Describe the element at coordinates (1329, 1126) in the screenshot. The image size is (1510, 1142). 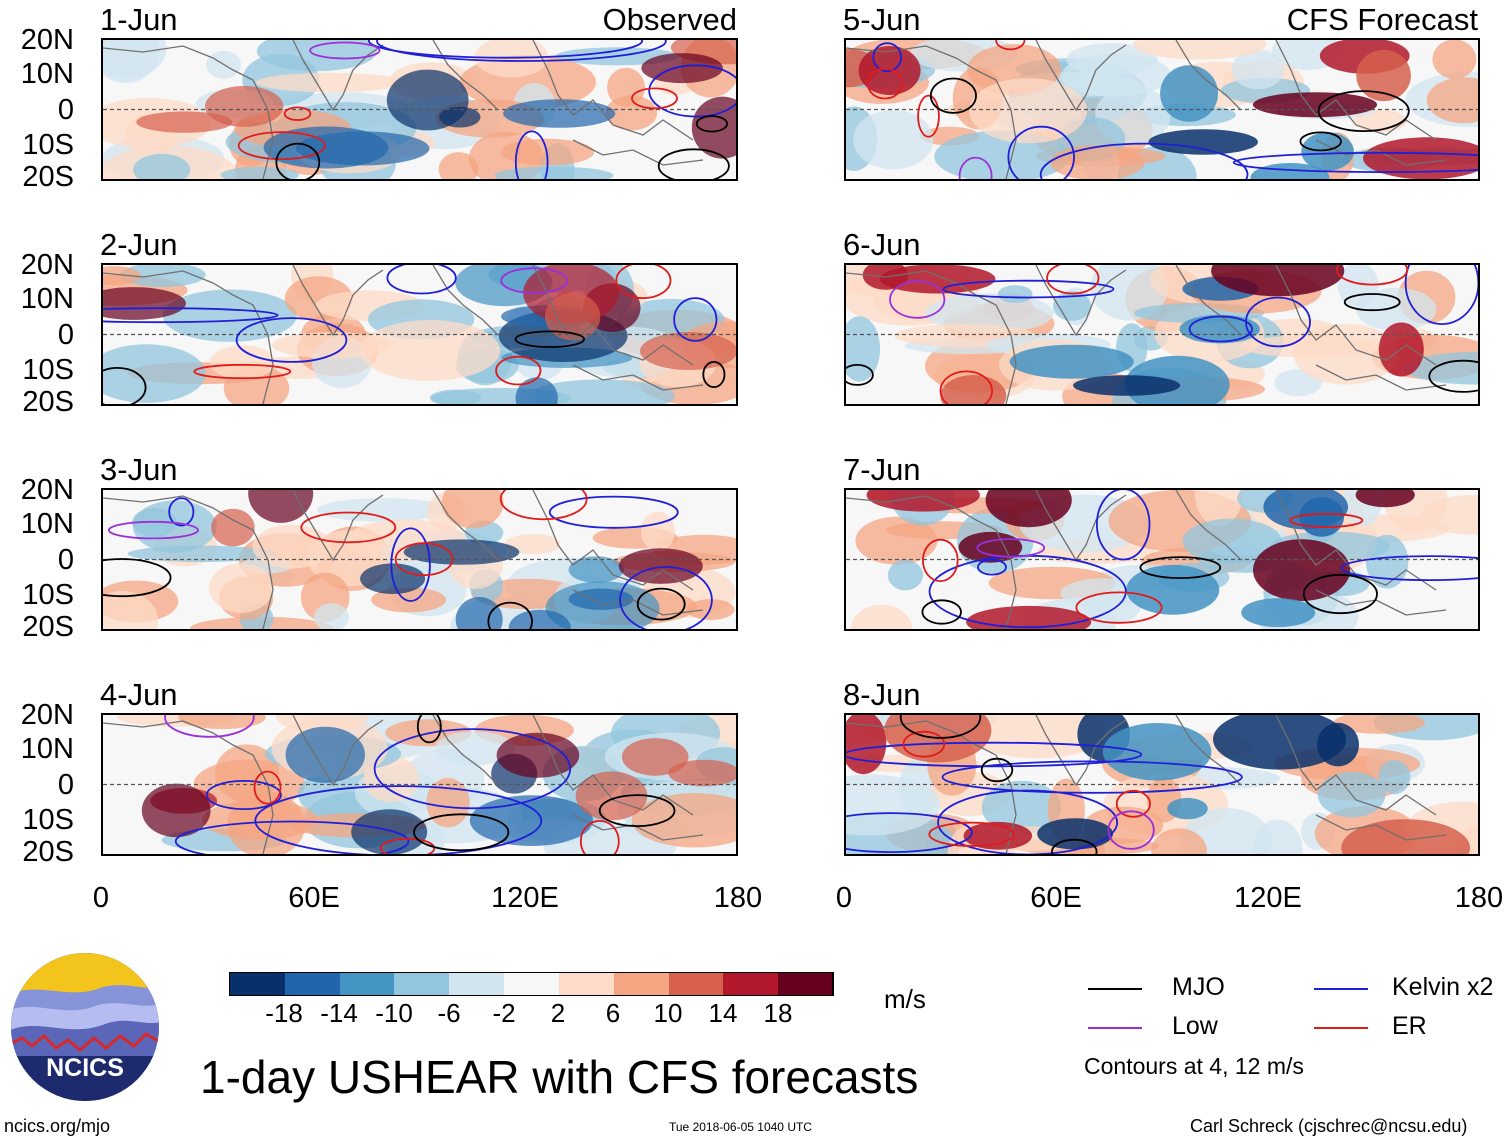
I see `author-credit: Carl Schreck (cjschrec@ncsu.edu)` at that location.